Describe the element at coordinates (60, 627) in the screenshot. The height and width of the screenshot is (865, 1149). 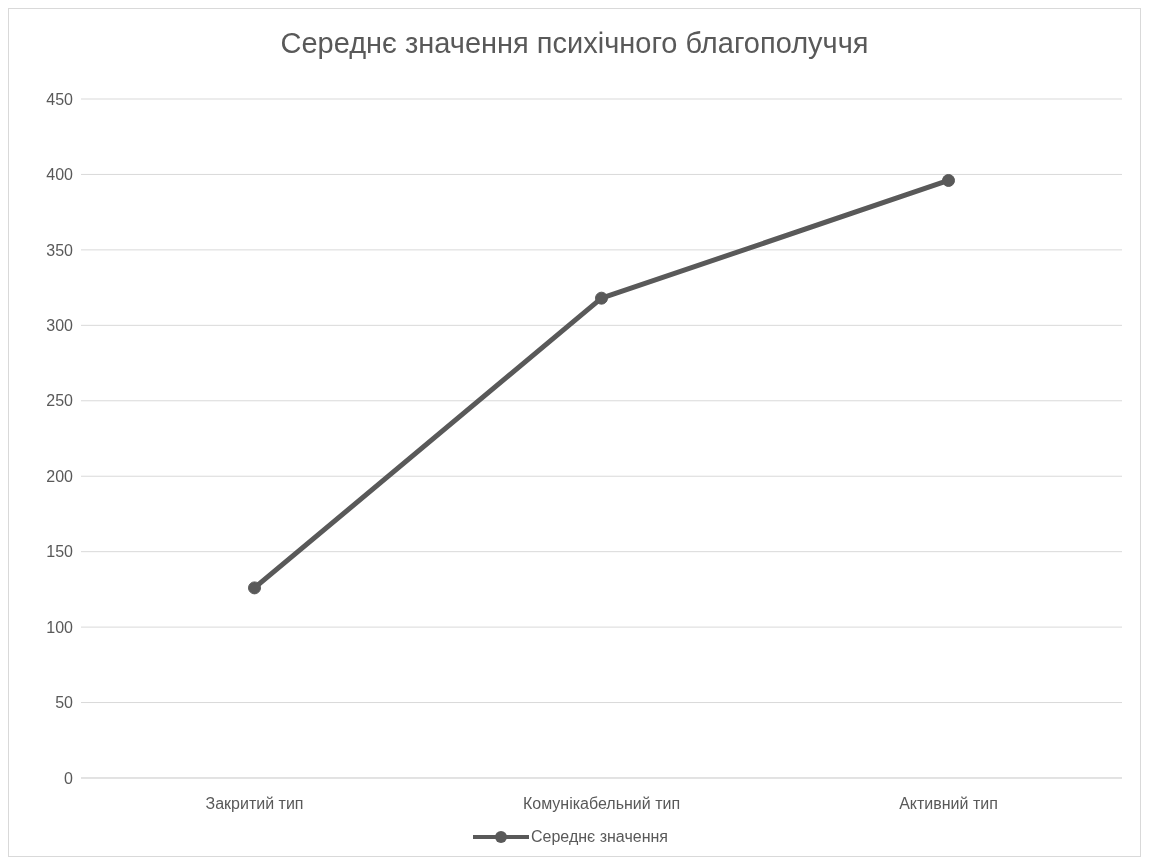
I see `y-tick-label: 100` at that location.